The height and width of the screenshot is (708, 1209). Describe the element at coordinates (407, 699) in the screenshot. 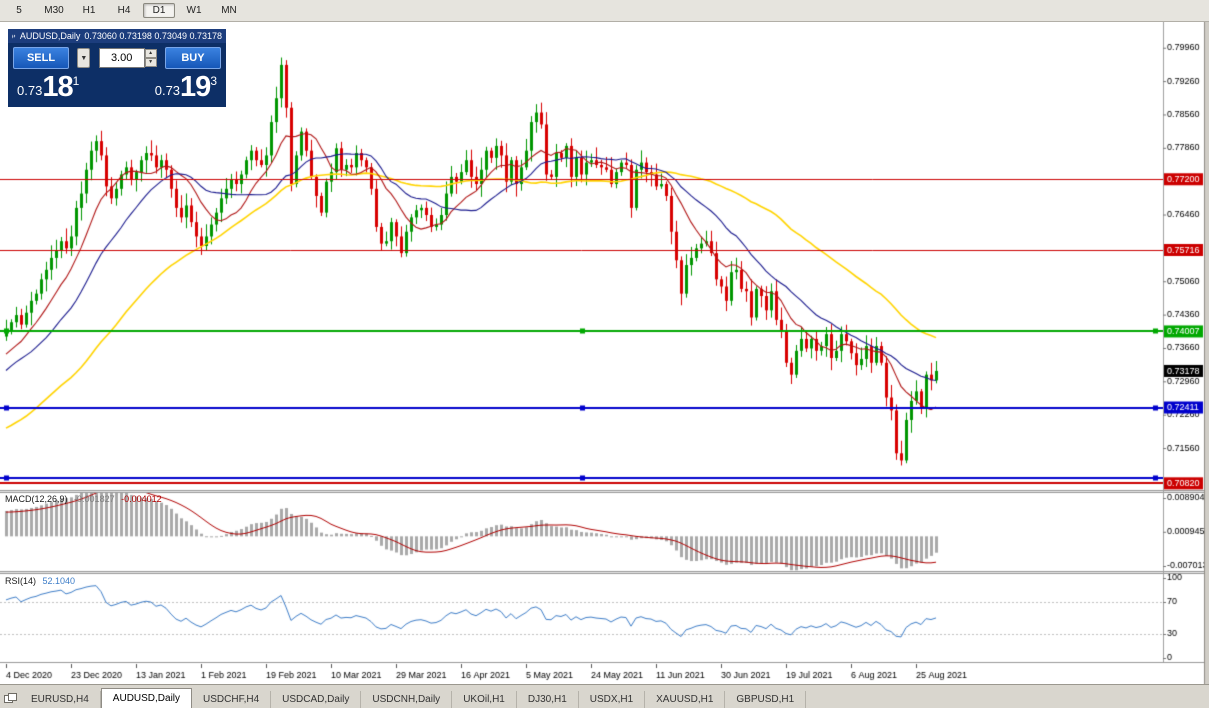

I see `tab-usdcnh-daily: USDCNH,Daily` at that location.